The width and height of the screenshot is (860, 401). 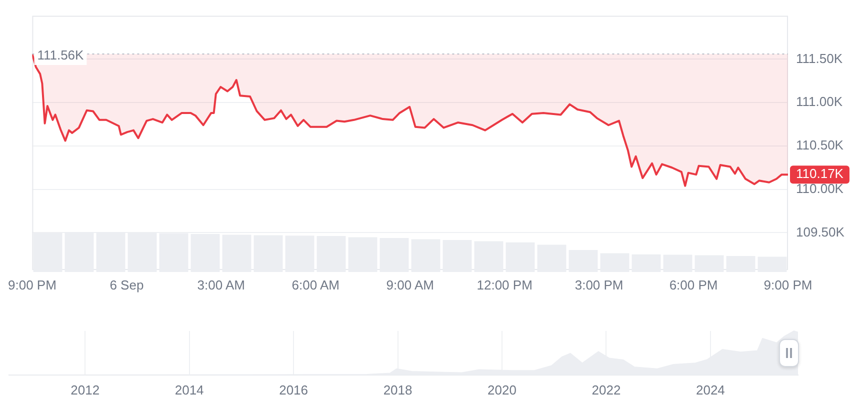 What do you see at coordinates (820, 188) in the screenshot?
I see `y-tick-label: 110.00K` at bounding box center [820, 188].